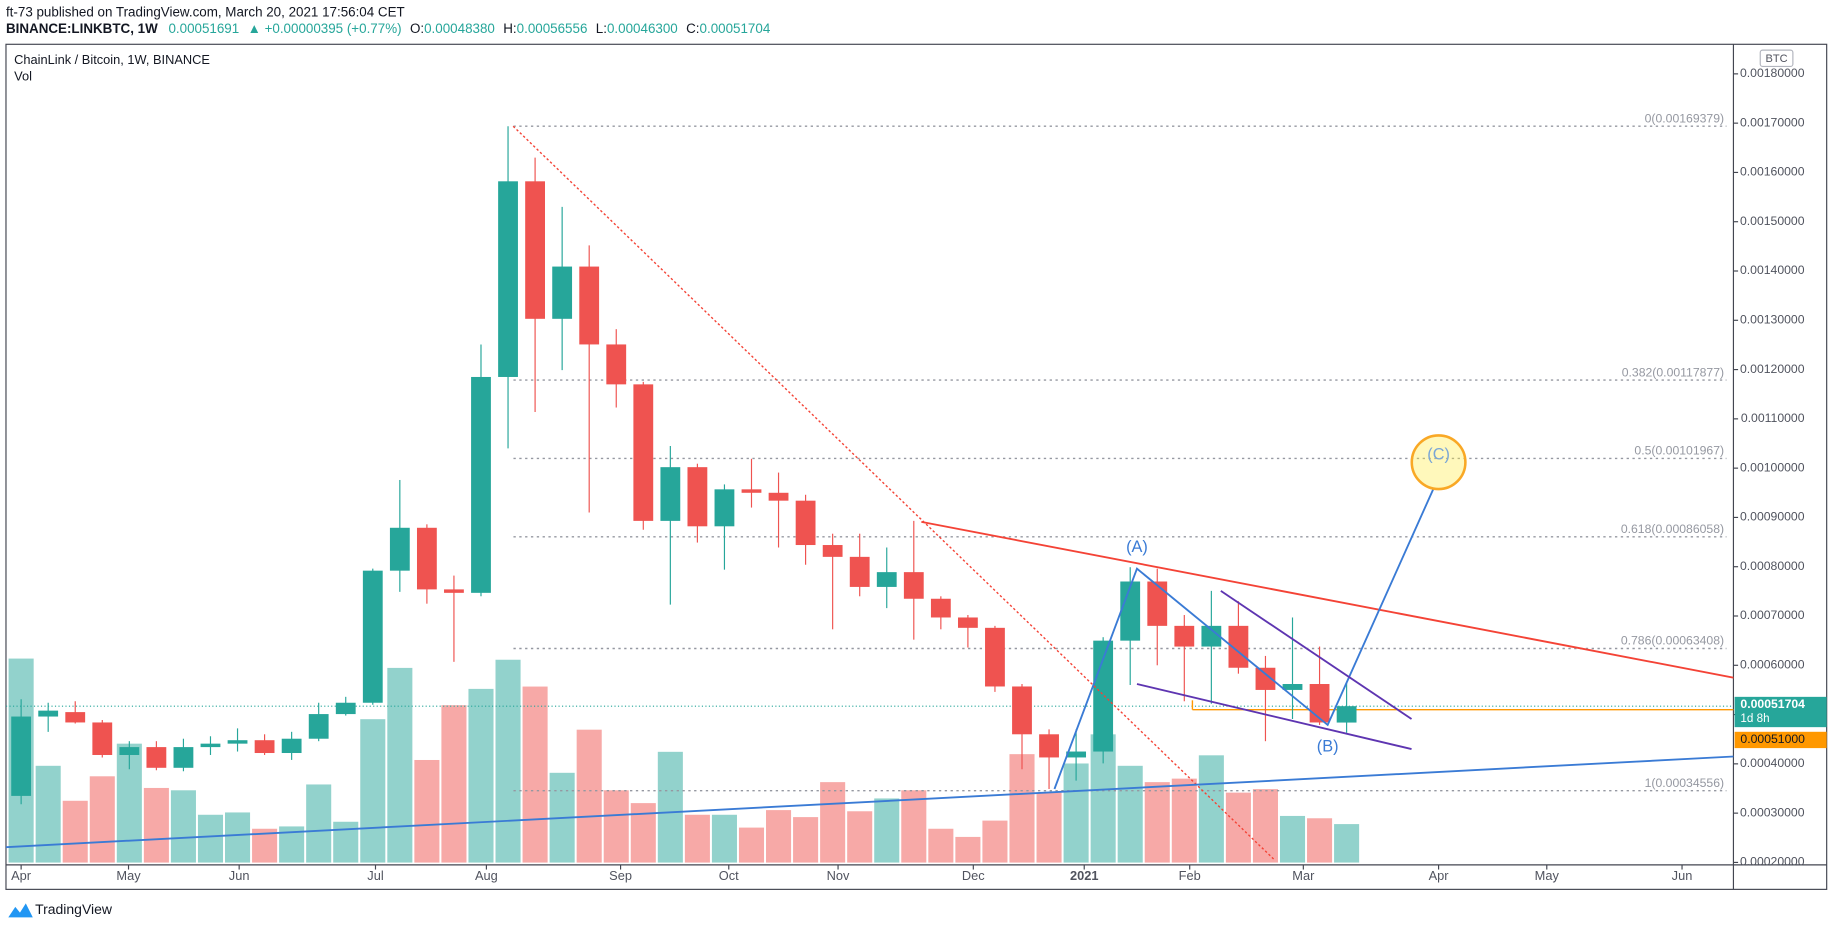 The image size is (1828, 929). Describe the element at coordinates (1084, 875) in the screenshot. I see `x-tick-label: 2021` at that location.